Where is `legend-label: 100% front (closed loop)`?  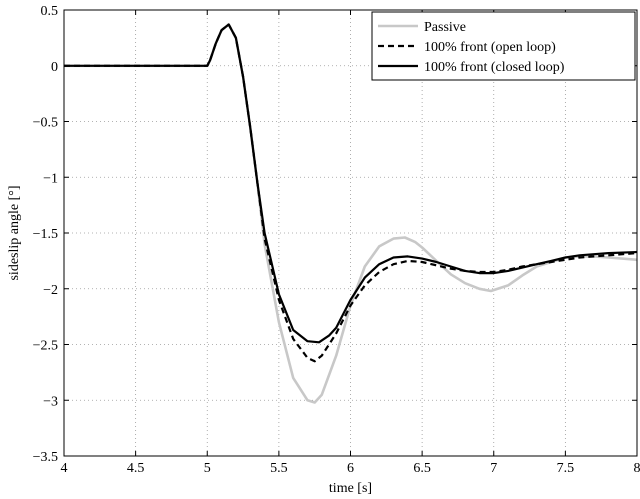
legend-label: 100% front (closed loop) is located at coordinates (494, 67).